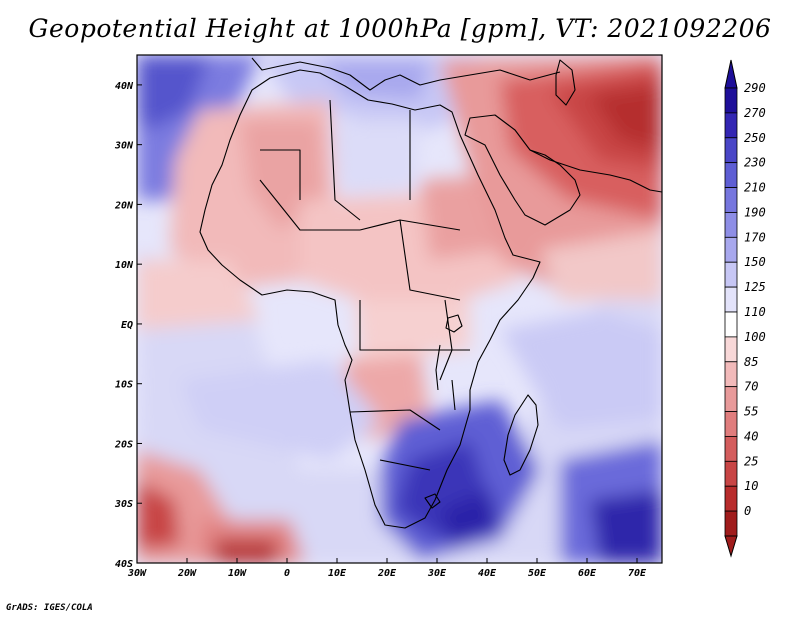  What do you see at coordinates (751, 387) in the screenshot?
I see `colorbar-level-label: 70` at bounding box center [751, 387].